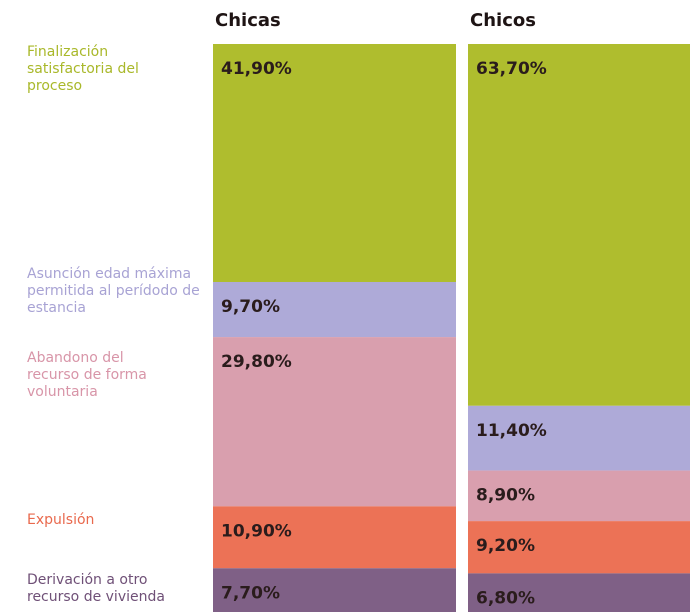  Describe the element at coordinates (256, 362) in the screenshot. I see `value-label: 29,80%` at that location.